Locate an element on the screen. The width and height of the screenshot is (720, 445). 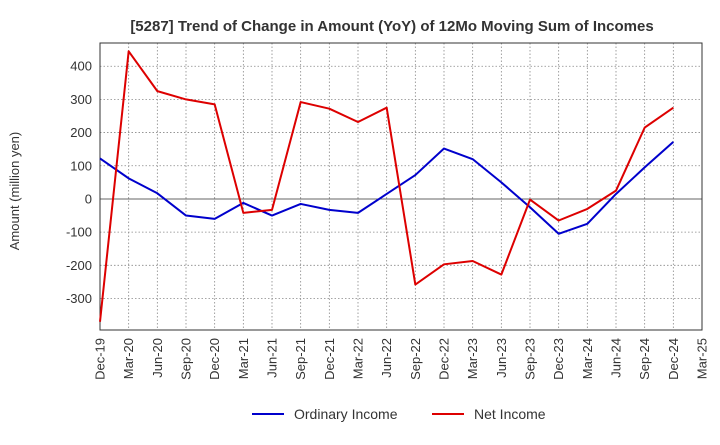
y-tick-label: -200 is located at coordinates (79, 265).